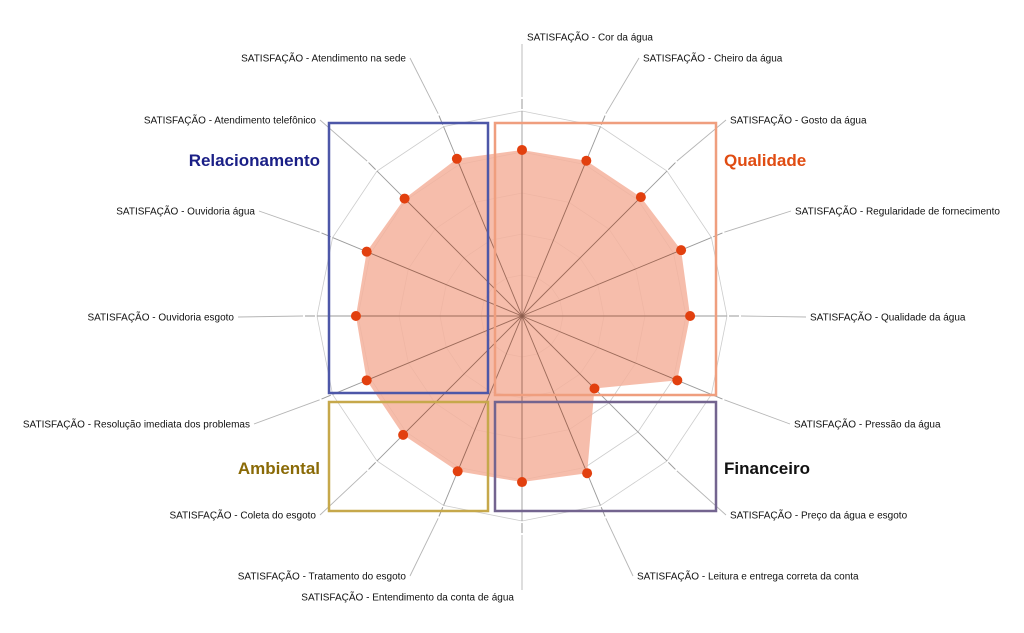  What do you see at coordinates (605, 456) in the screenshot?
I see `group-box-financeiro` at bounding box center [605, 456].